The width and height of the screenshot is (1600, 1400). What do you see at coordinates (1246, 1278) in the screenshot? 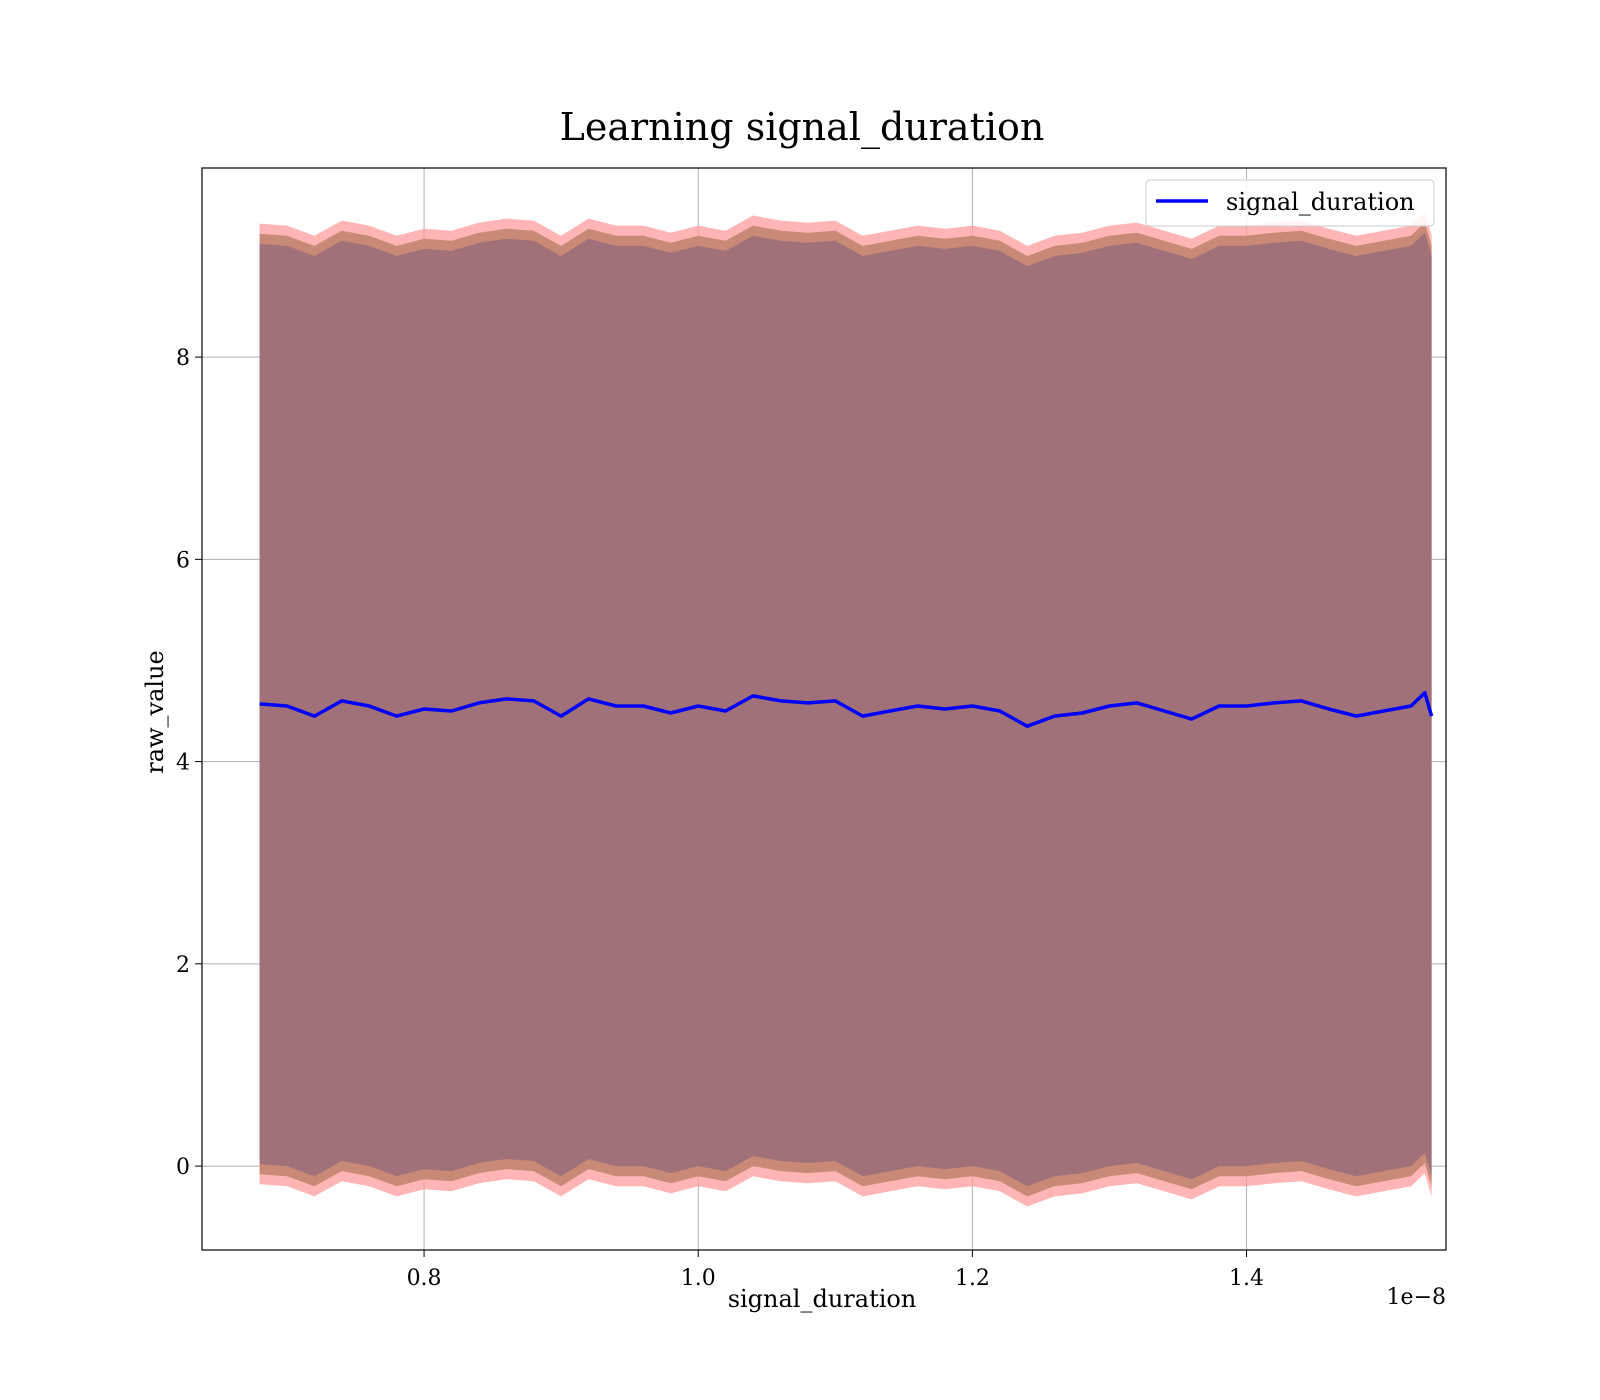
I see `x-tick-label: 1.4` at bounding box center [1246, 1278].